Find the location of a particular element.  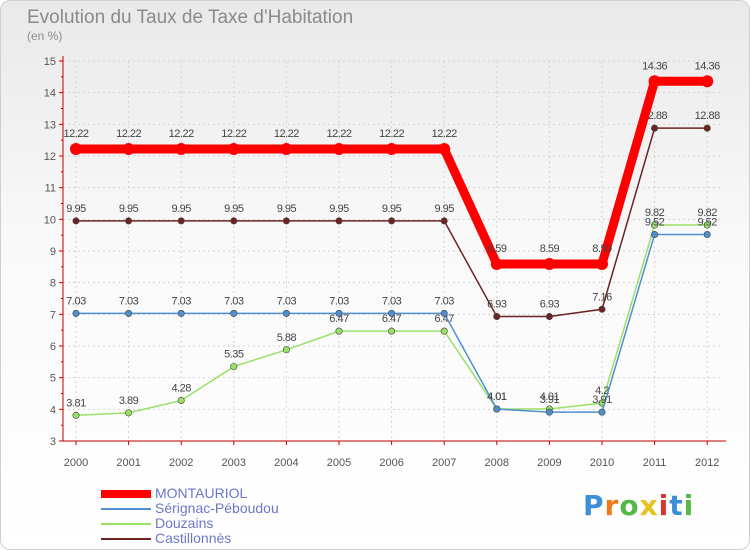

y-tick-label: 9 is located at coordinates (53, 252).